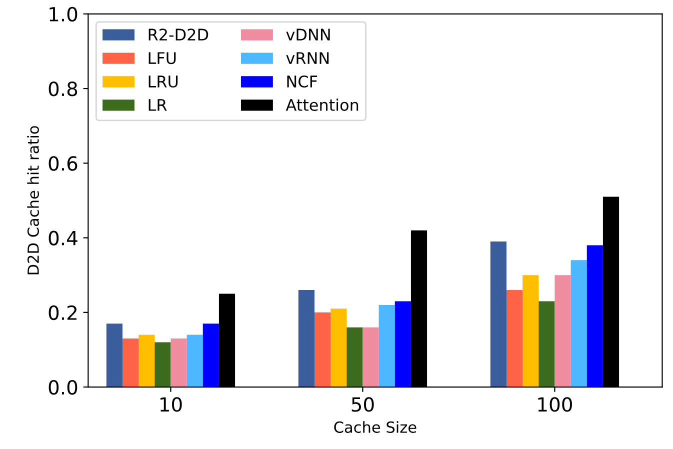  I want to click on x-tick-label: 100, so click(555, 404).